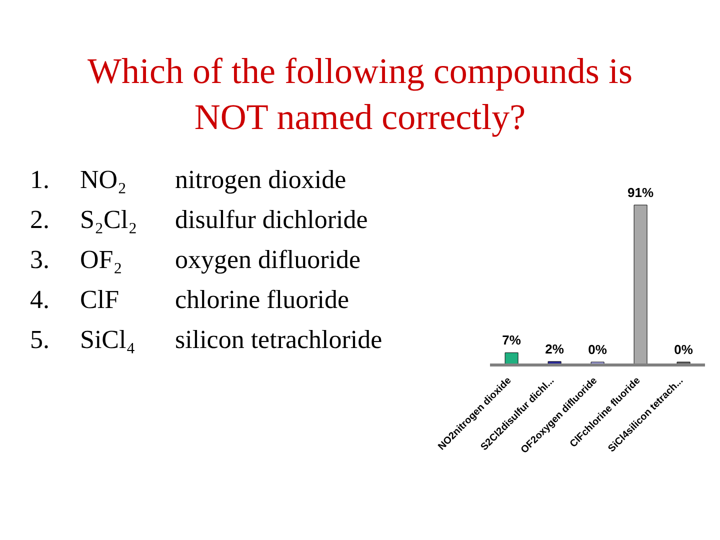 This screenshot has height=540, width=720. I want to click on text: 4. ClF chlorine fluoride, so click(189, 299).